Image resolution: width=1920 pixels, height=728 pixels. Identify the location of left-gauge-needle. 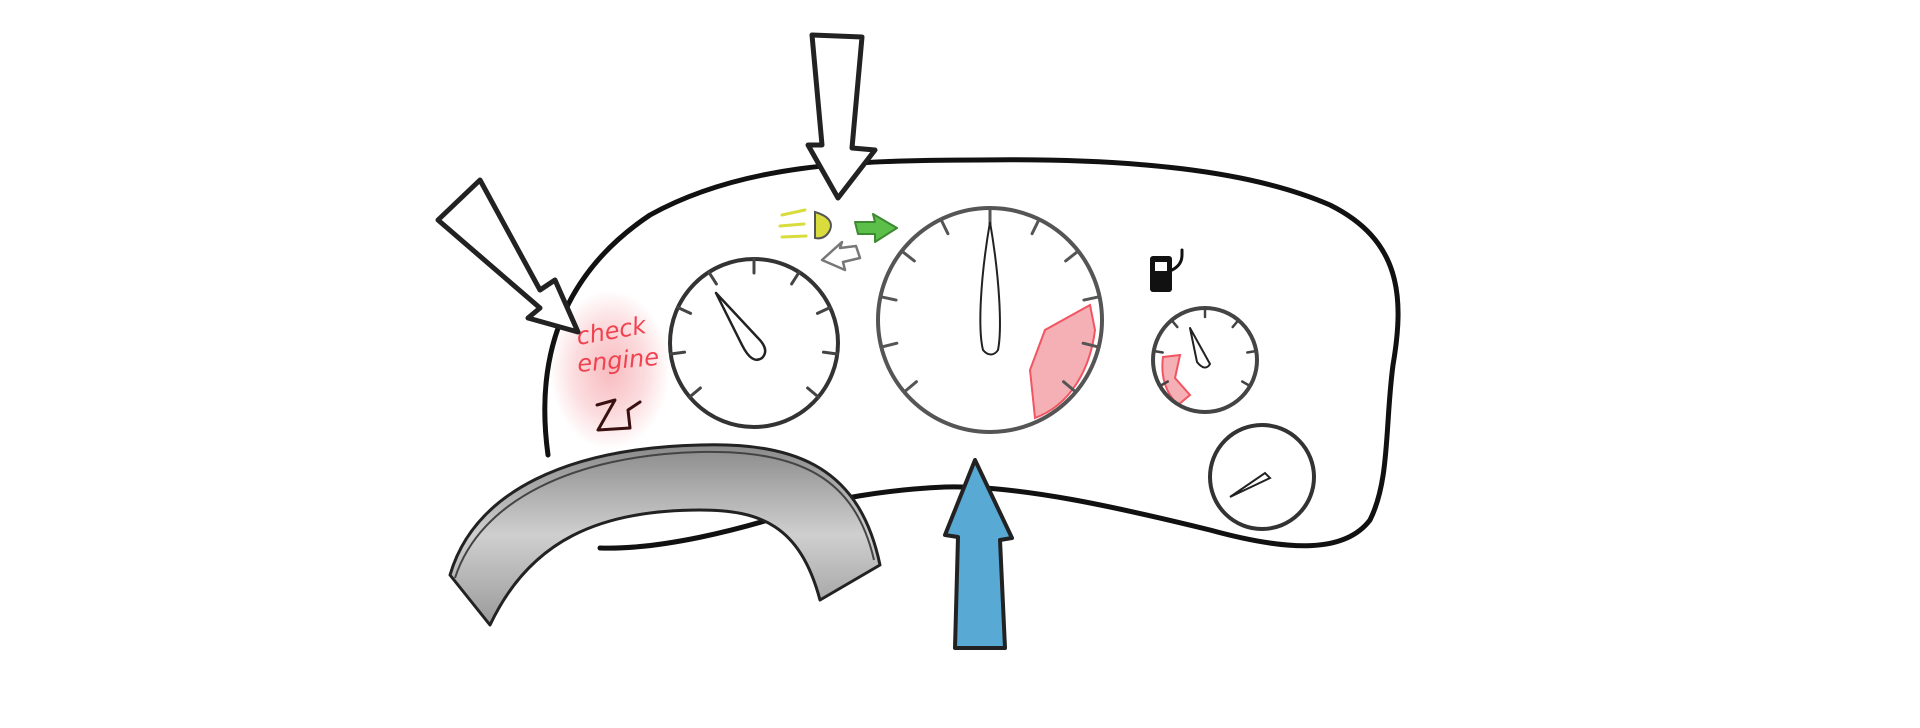
(740, 326).